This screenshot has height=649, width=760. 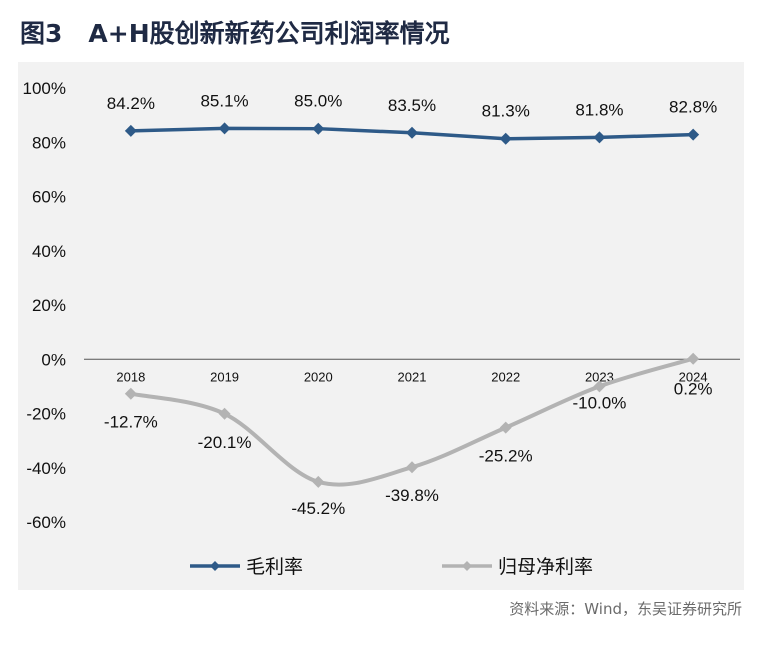 What do you see at coordinates (225, 442) in the screenshot?
I see `net-margin-data-label: -20.1%` at bounding box center [225, 442].